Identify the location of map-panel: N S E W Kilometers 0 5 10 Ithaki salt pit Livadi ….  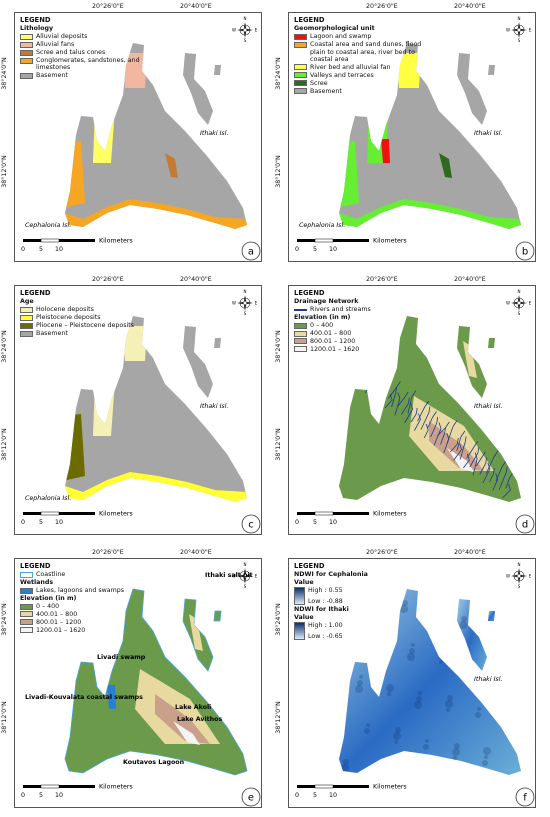
(138, 683).